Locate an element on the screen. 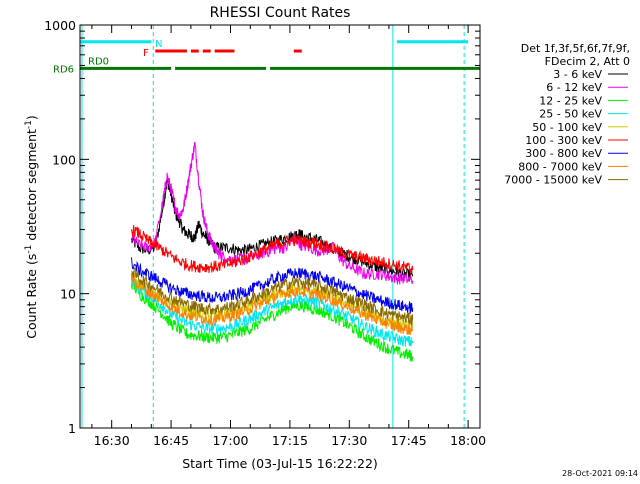 This screenshot has width=640, height=484. x-tick-label-1: 16:45 is located at coordinates (171, 440).